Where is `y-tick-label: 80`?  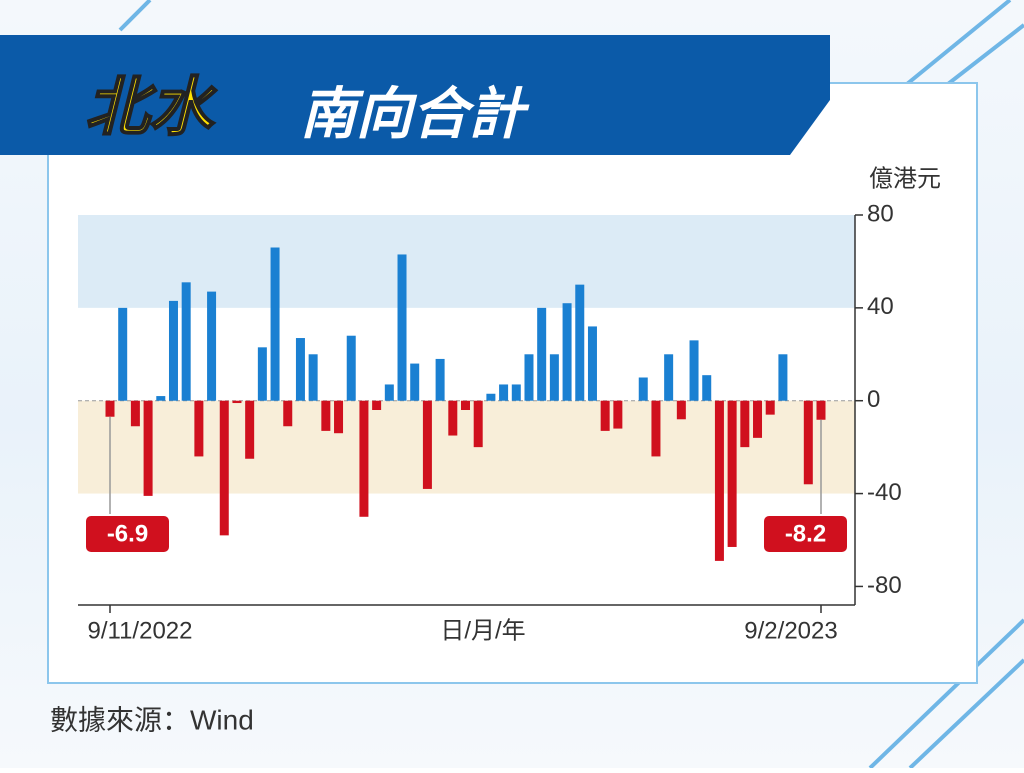 y-tick-label: 80 is located at coordinates (880, 213).